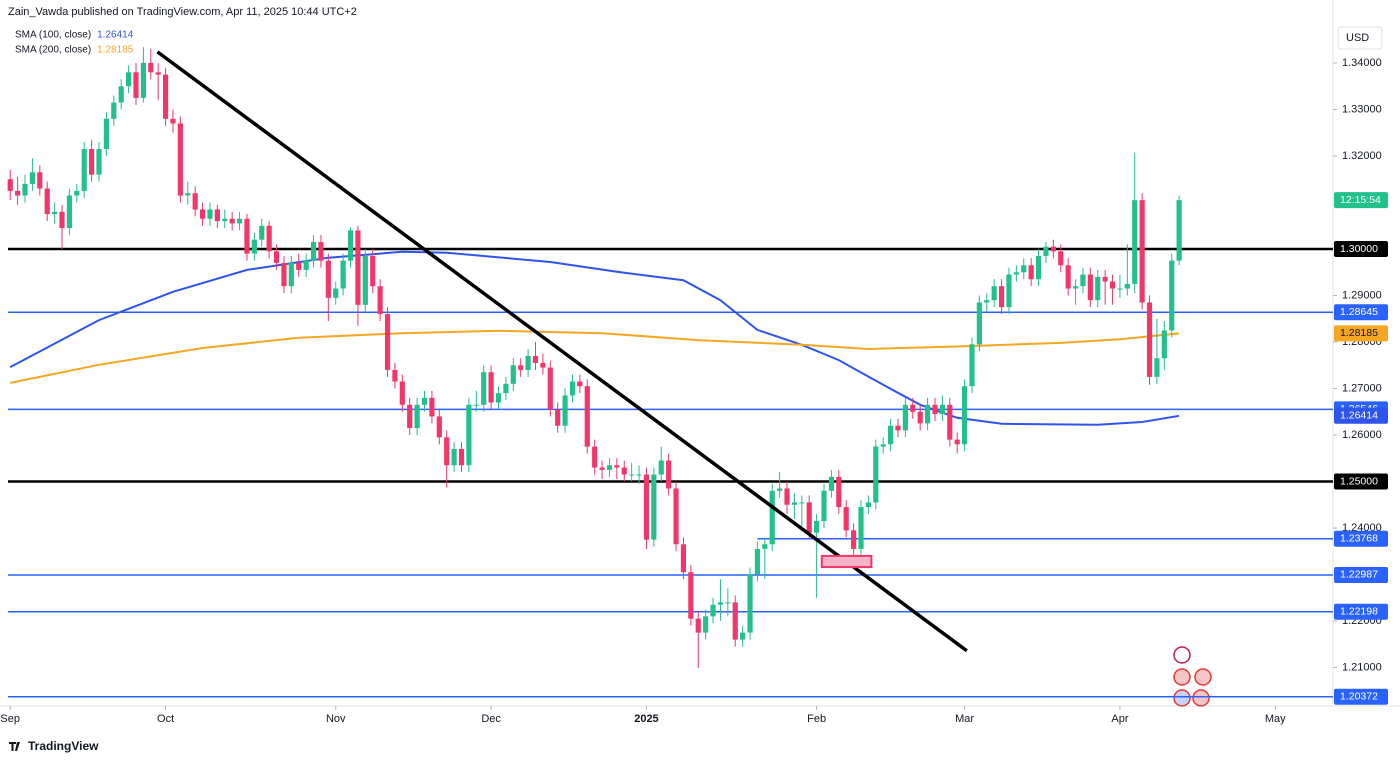  Describe the element at coordinates (964, 719) in the screenshot. I see `x-tick-label: Mar` at that location.